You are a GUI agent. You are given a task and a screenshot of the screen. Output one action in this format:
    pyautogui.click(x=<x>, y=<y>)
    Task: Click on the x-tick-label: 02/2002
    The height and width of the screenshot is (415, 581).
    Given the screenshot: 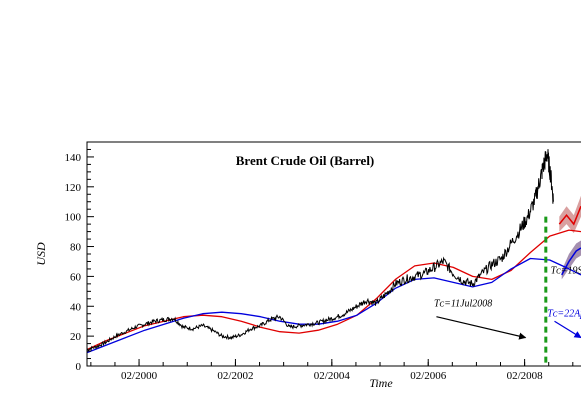 What is the action you would take?
    pyautogui.click(x=235, y=376)
    